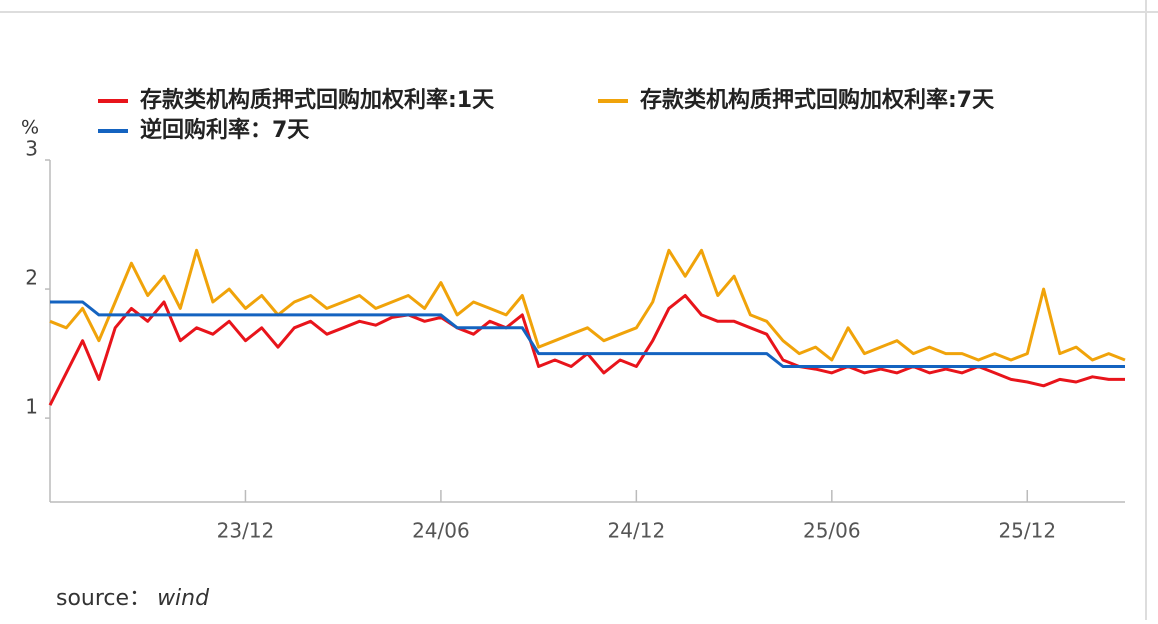 This screenshot has width=1158, height=624. Describe the element at coordinates (441, 531) in the screenshot. I see `x-tick-label: 24/06` at that location.